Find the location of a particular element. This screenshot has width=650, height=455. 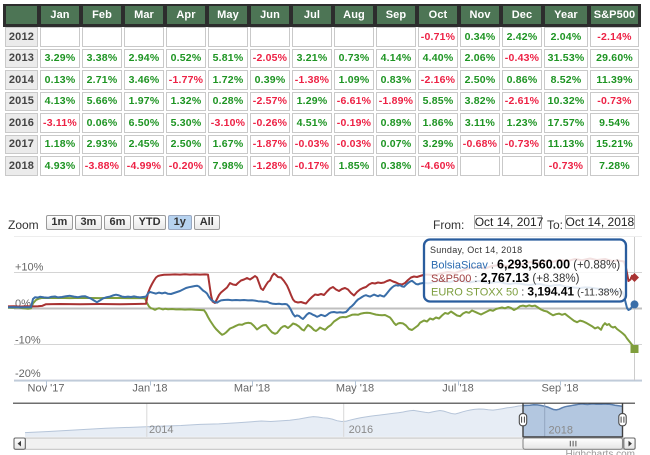

svg-text:BolsiaSicav : 6,293,560.00 (+0: BolsiaSicav : 6,293,560.00 (+0.88%) is located at coordinates (525, 264).